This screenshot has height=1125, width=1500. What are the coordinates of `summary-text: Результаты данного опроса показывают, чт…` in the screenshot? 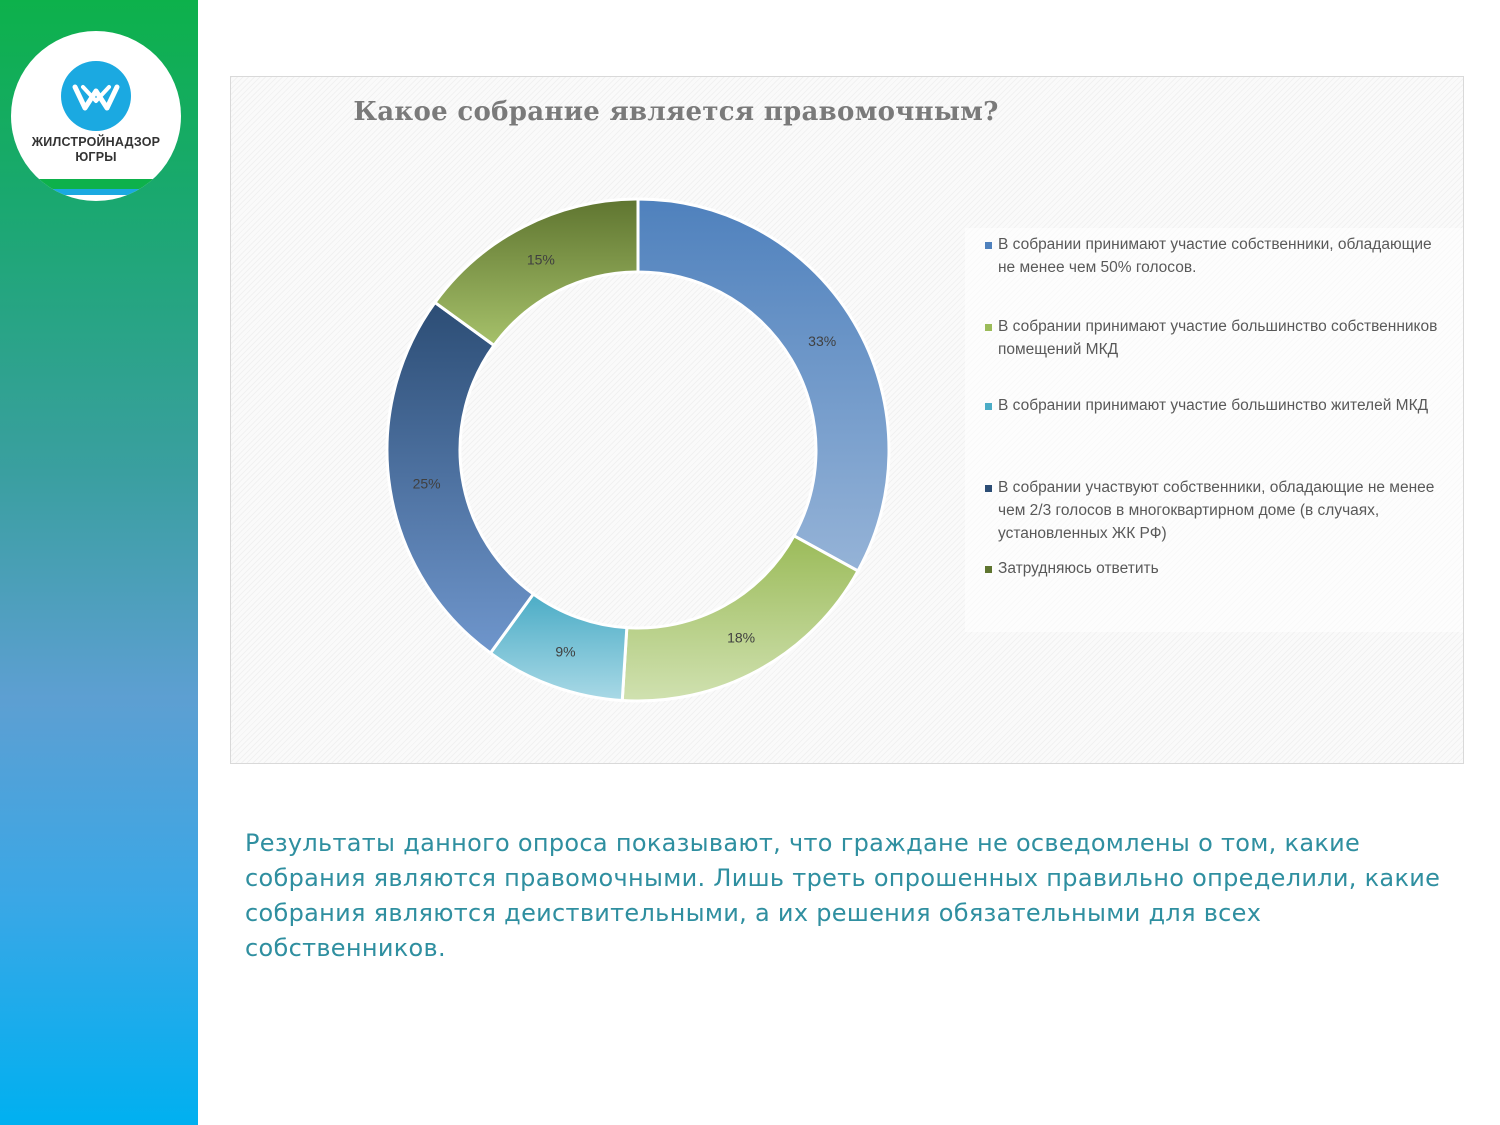 It's located at (843, 895).